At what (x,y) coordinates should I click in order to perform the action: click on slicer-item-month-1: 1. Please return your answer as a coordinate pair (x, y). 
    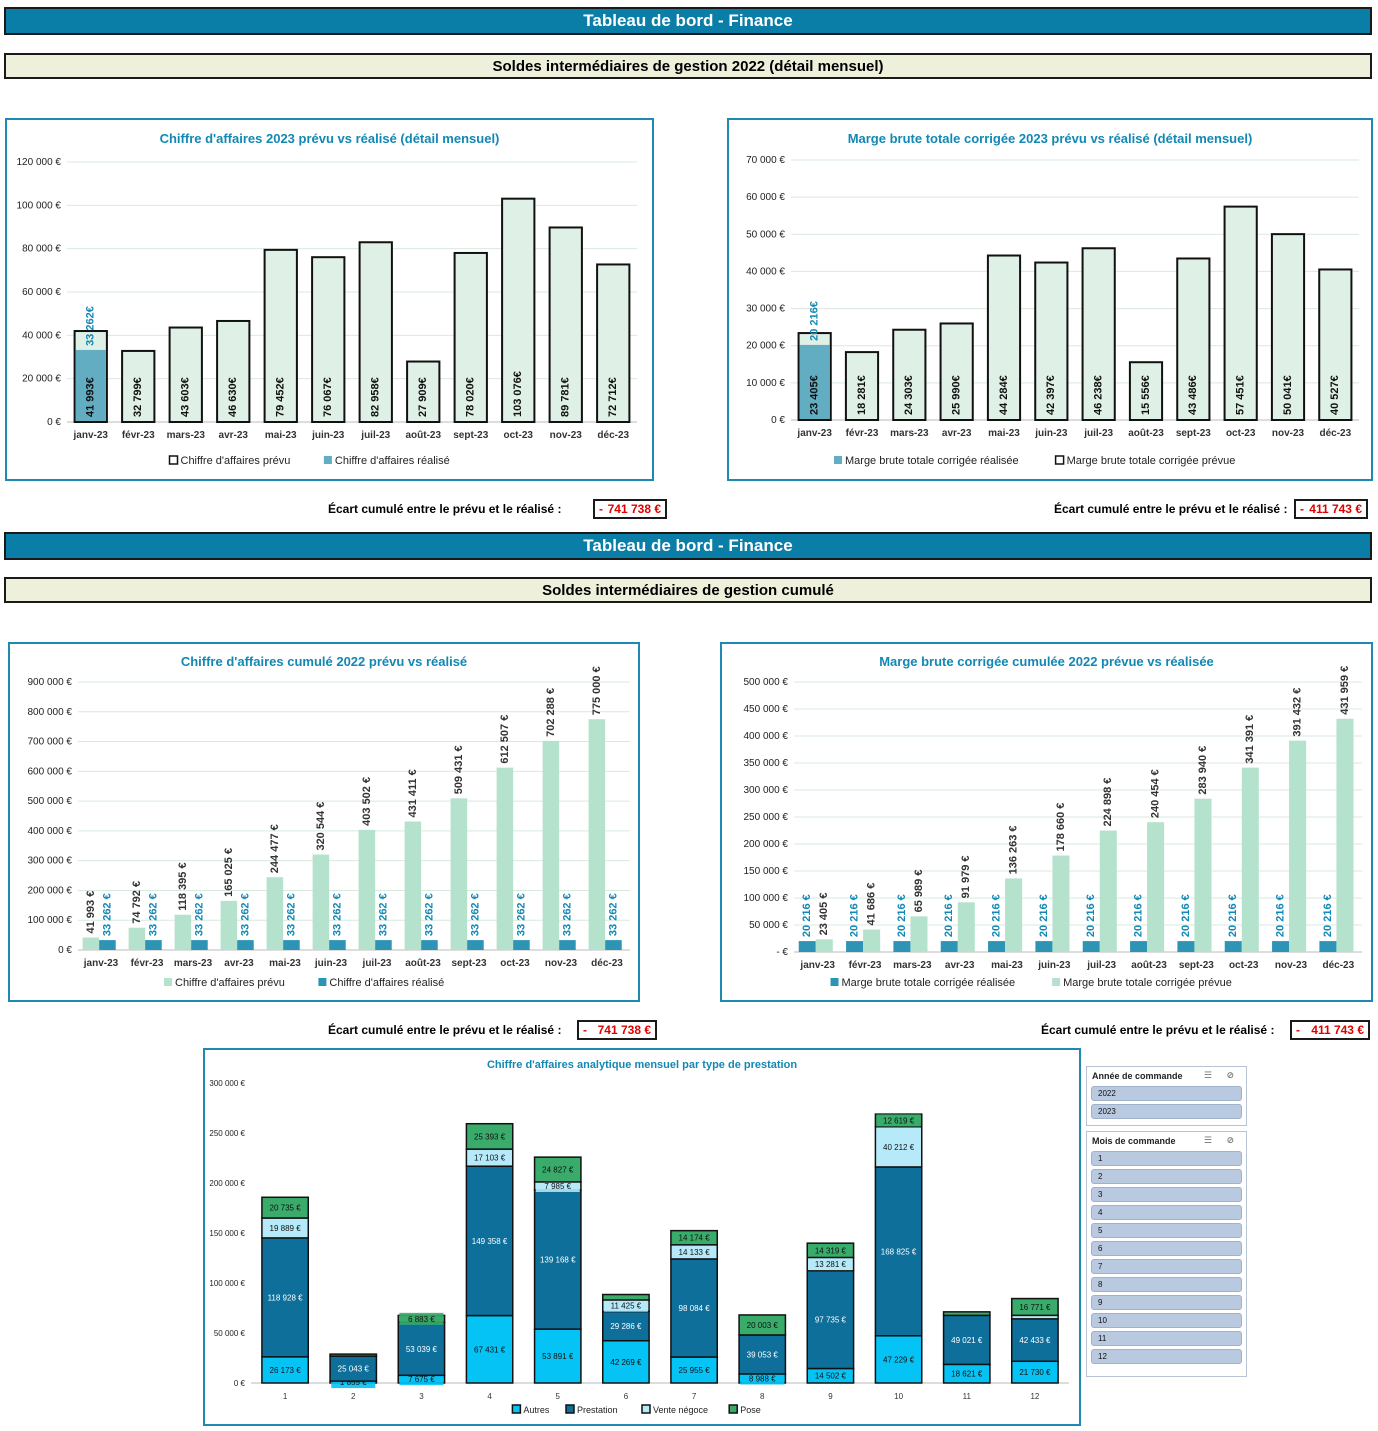
    Looking at the image, I should click on (1166, 1158).